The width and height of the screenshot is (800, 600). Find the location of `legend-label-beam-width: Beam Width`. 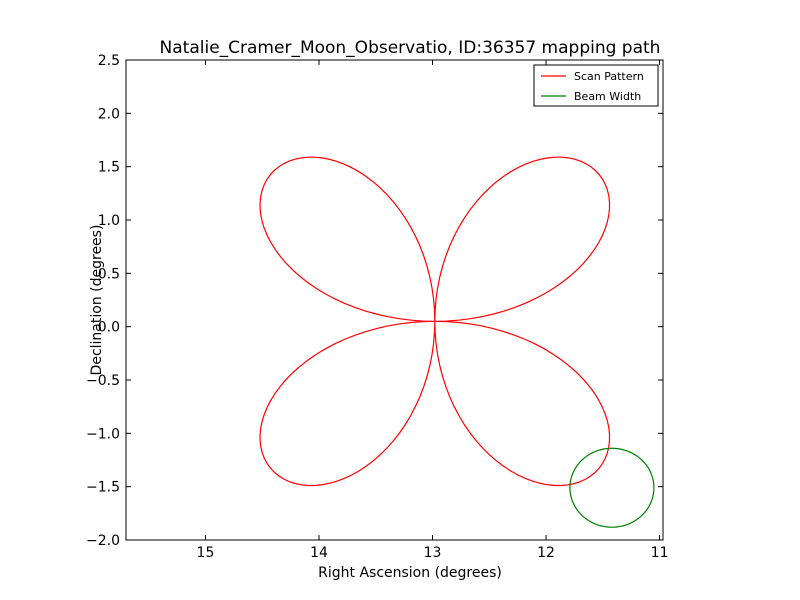

legend-label-beam-width: Beam Width is located at coordinates (607, 96).